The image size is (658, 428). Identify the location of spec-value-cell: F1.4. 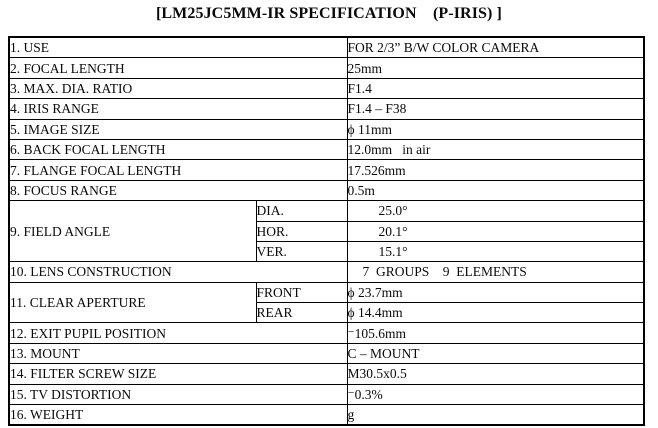
(495, 88).